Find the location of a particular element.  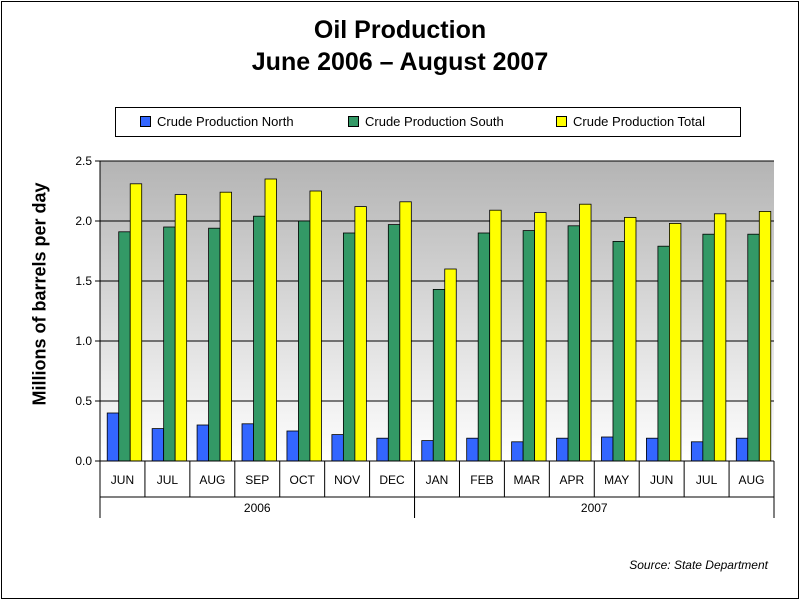

x-tick-label: MAR is located at coordinates (527, 480).